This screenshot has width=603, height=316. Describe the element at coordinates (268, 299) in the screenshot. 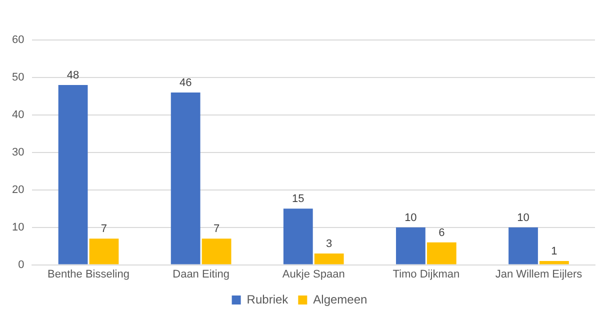

I see `legend-label: Rubriek` at that location.